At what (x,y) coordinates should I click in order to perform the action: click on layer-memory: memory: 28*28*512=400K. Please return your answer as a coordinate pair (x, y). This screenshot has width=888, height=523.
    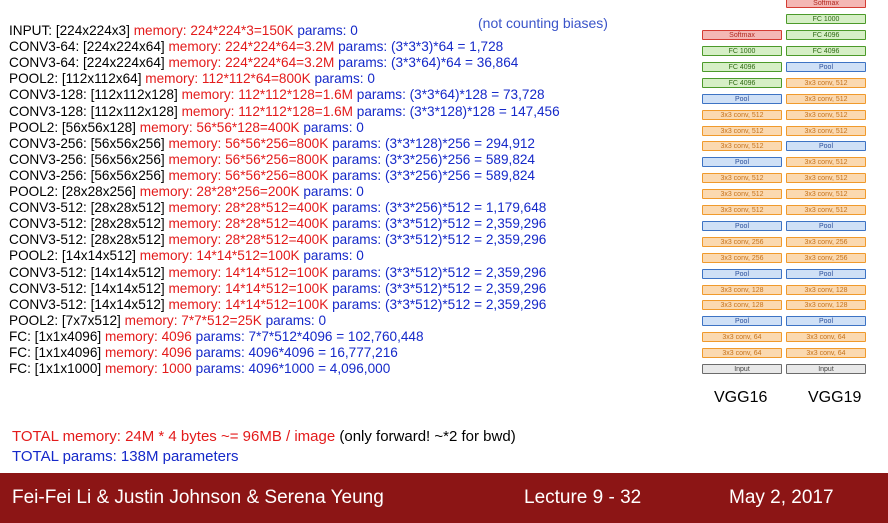
    Looking at the image, I should click on (248, 240).